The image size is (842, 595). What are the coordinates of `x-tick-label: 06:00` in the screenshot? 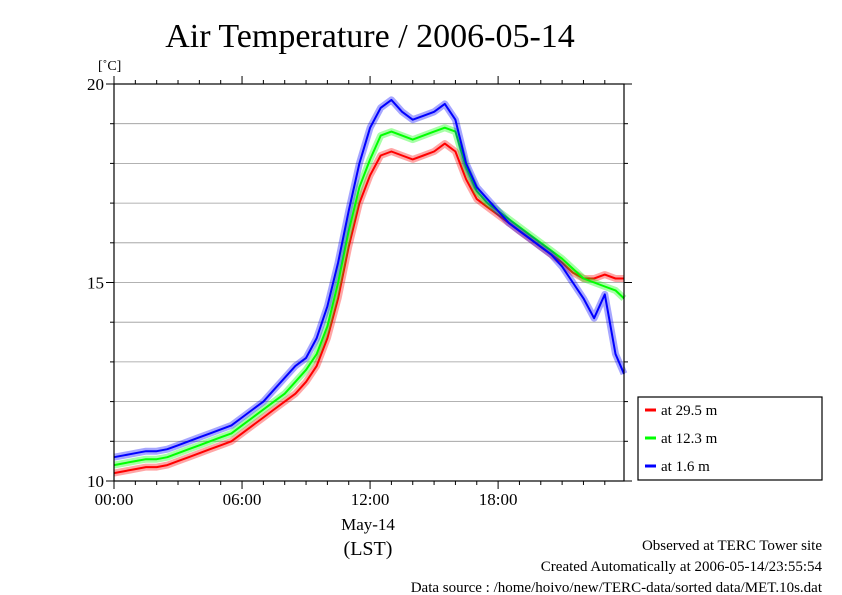 It's located at (242, 499).